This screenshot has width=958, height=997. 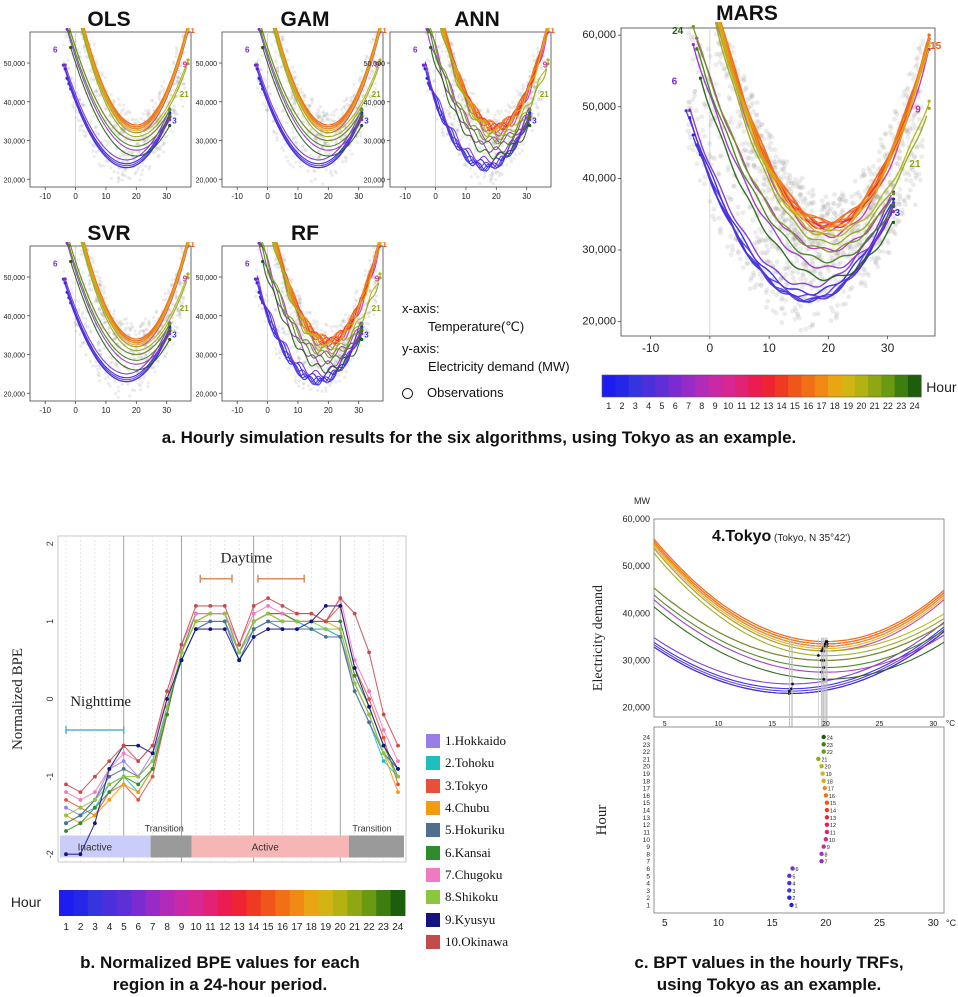 What do you see at coordinates (888, 348) in the screenshot?
I see `x-tick-label: 30` at bounding box center [888, 348].